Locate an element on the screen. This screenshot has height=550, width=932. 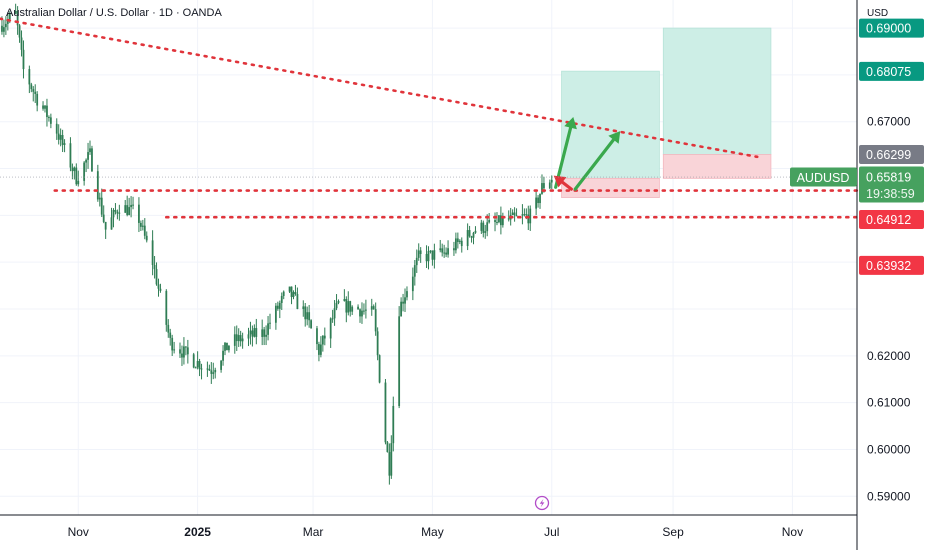
symbol-badge is located at coordinates (823, 177).